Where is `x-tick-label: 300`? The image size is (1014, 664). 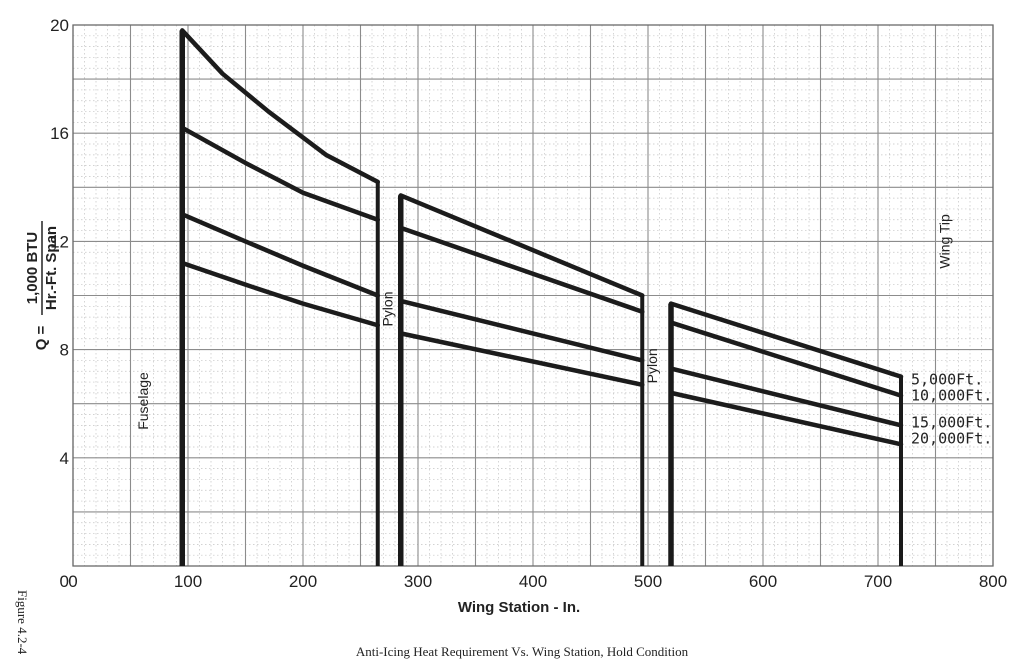
x-tick-label: 300 is located at coordinates (418, 581).